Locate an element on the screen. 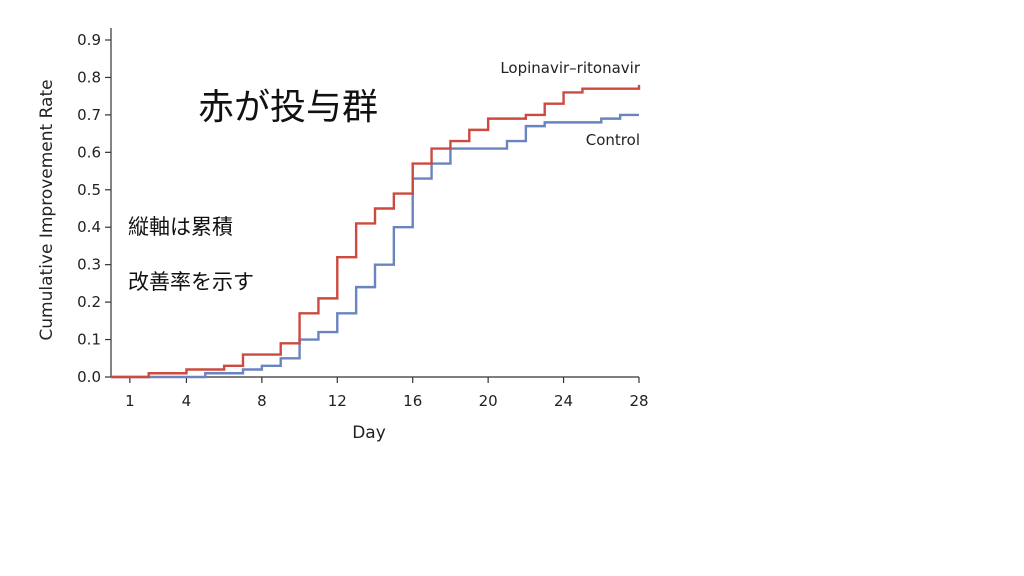 Image resolution: width=1024 pixels, height=576 pixels. annotation-note-line-1: 縦軸は累積 is located at coordinates (180, 227).